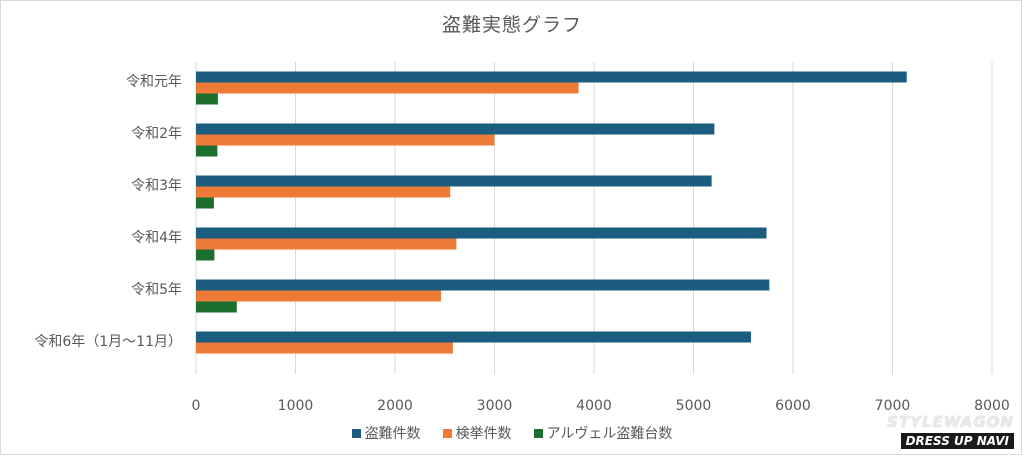 The height and width of the screenshot is (457, 1024). Describe the element at coordinates (156, 134) in the screenshot. I see `category-label: 令和2年` at that location.